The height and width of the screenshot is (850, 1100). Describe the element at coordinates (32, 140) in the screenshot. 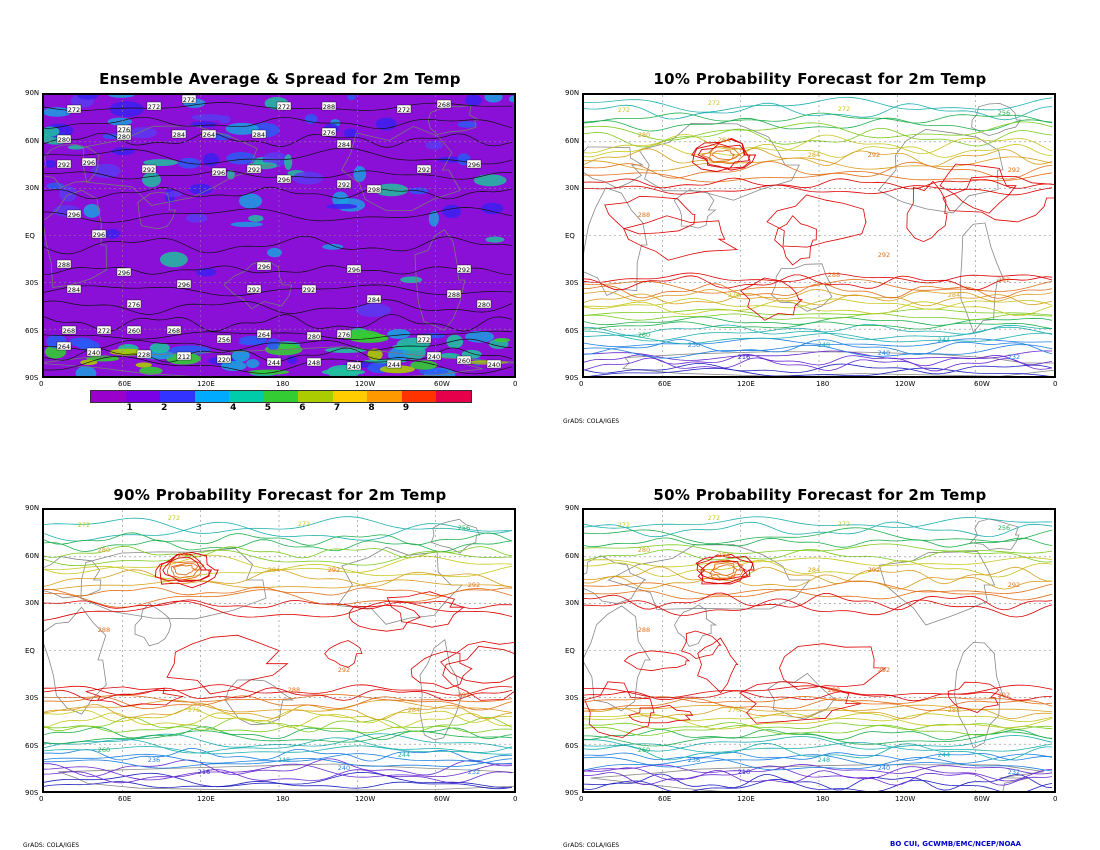

I see `lat-tick-label: 60N` at that location.